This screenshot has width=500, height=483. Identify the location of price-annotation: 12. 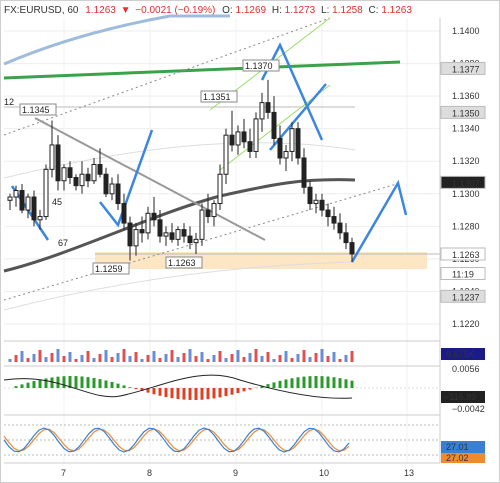
(9, 102).